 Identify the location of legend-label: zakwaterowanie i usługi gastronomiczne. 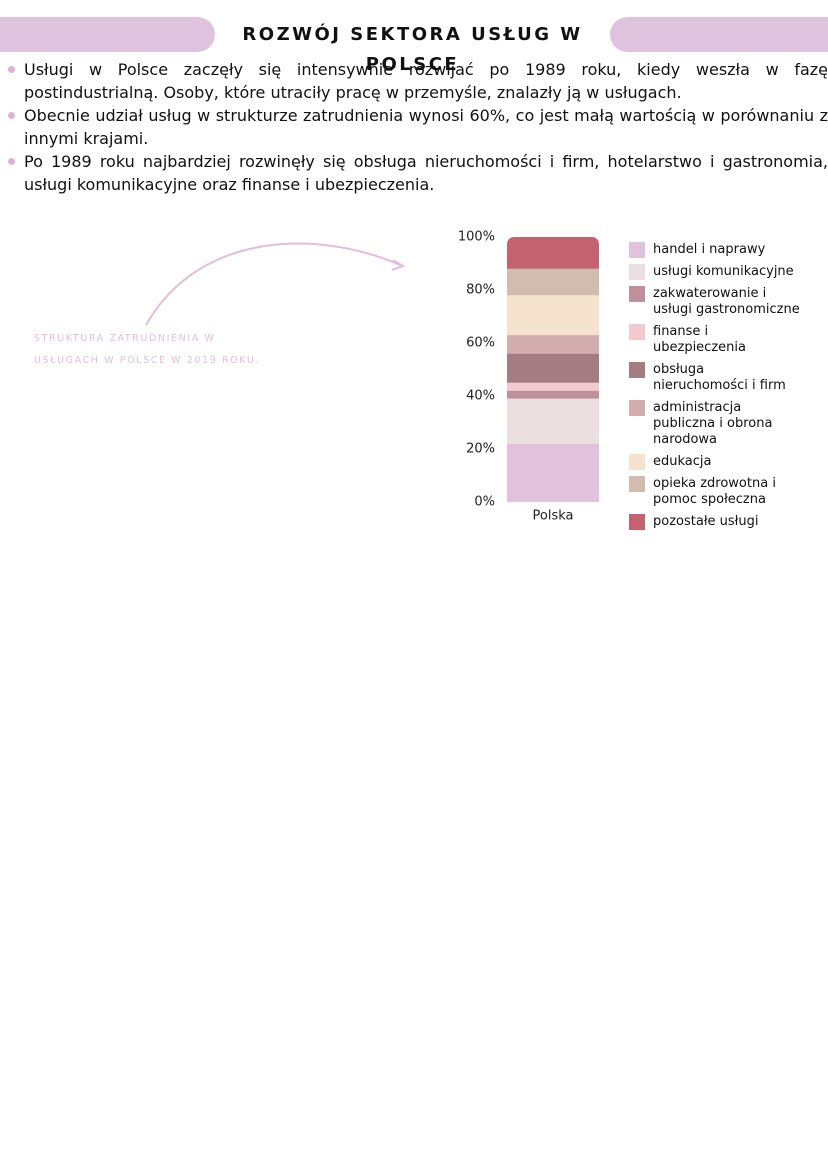
(726, 301).